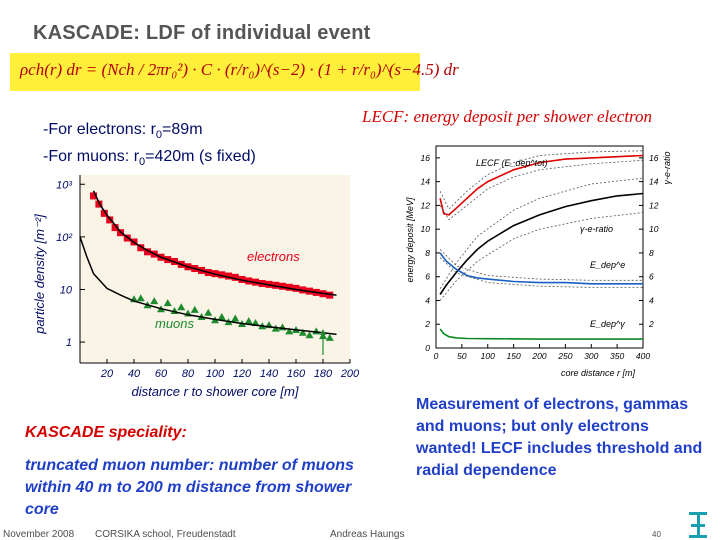 This screenshot has height=540, width=720. What do you see at coordinates (607, 265) in the screenshot?
I see `lecf-annotation-electron: E_dep^e` at bounding box center [607, 265].